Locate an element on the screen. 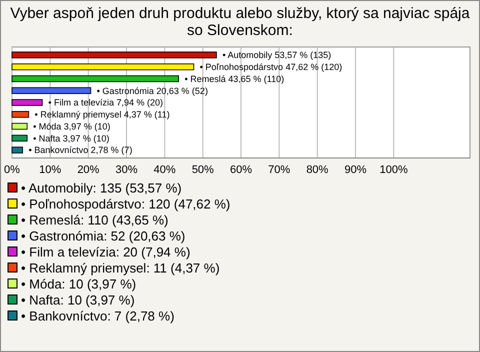 This screenshot has height=352, width=480. x-tick-label: 70% is located at coordinates (279, 170).